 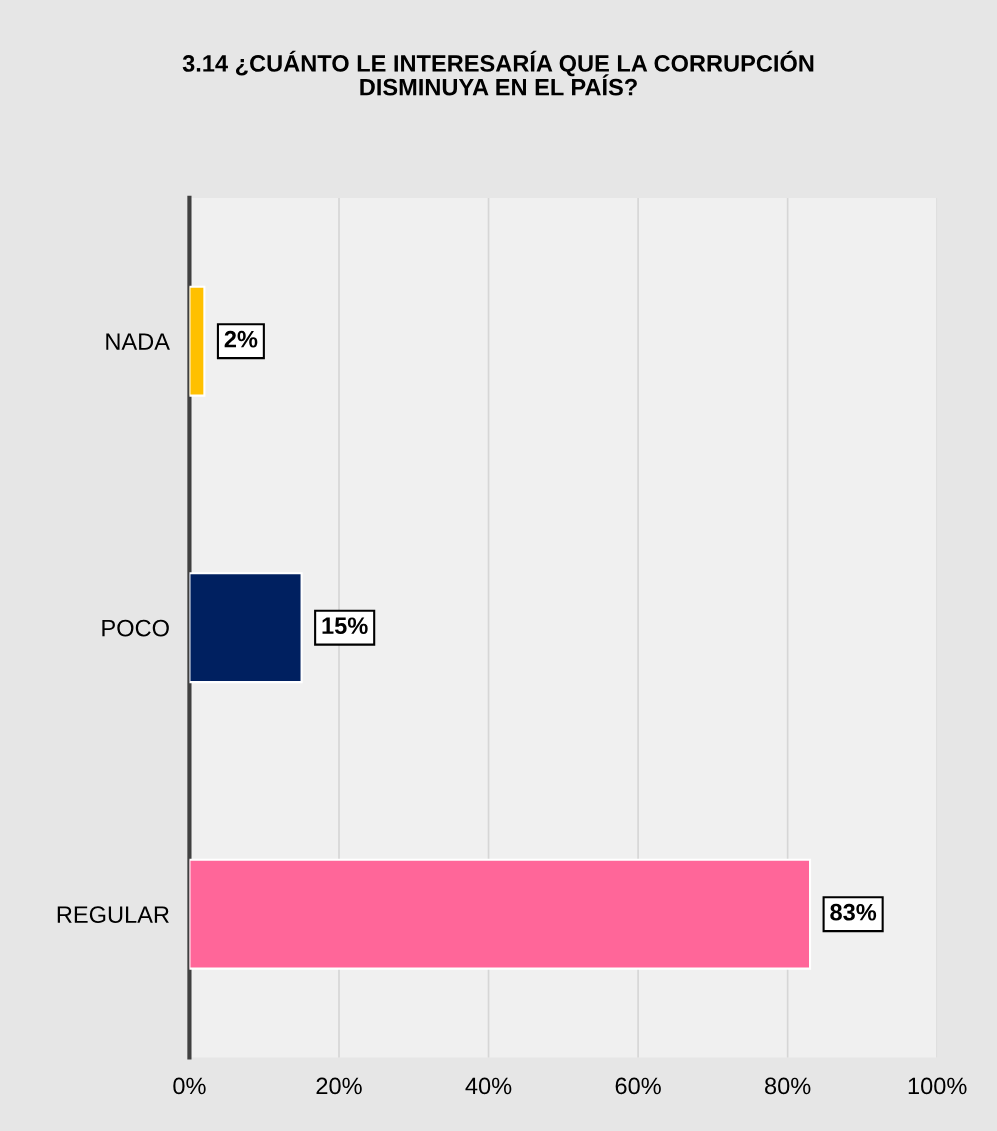 What do you see at coordinates (138, 341) in the screenshot?
I see `y-tick-label: NADA` at bounding box center [138, 341].